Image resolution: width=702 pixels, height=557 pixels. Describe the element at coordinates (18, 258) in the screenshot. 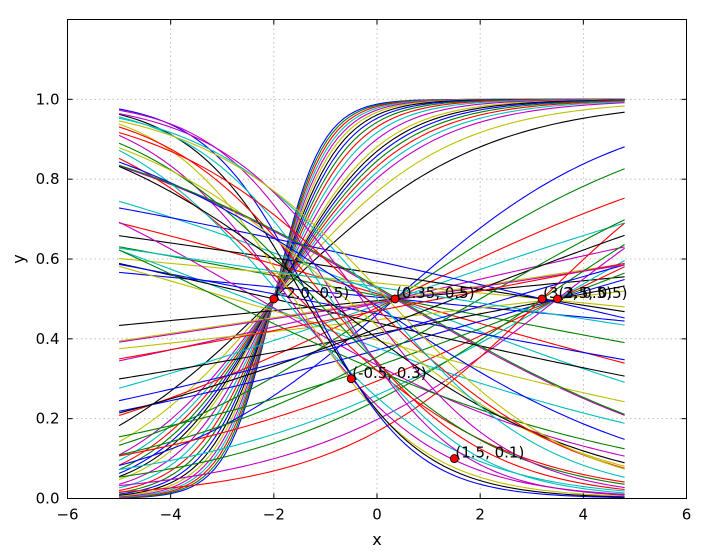

I see `y-axis-label: y` at that location.